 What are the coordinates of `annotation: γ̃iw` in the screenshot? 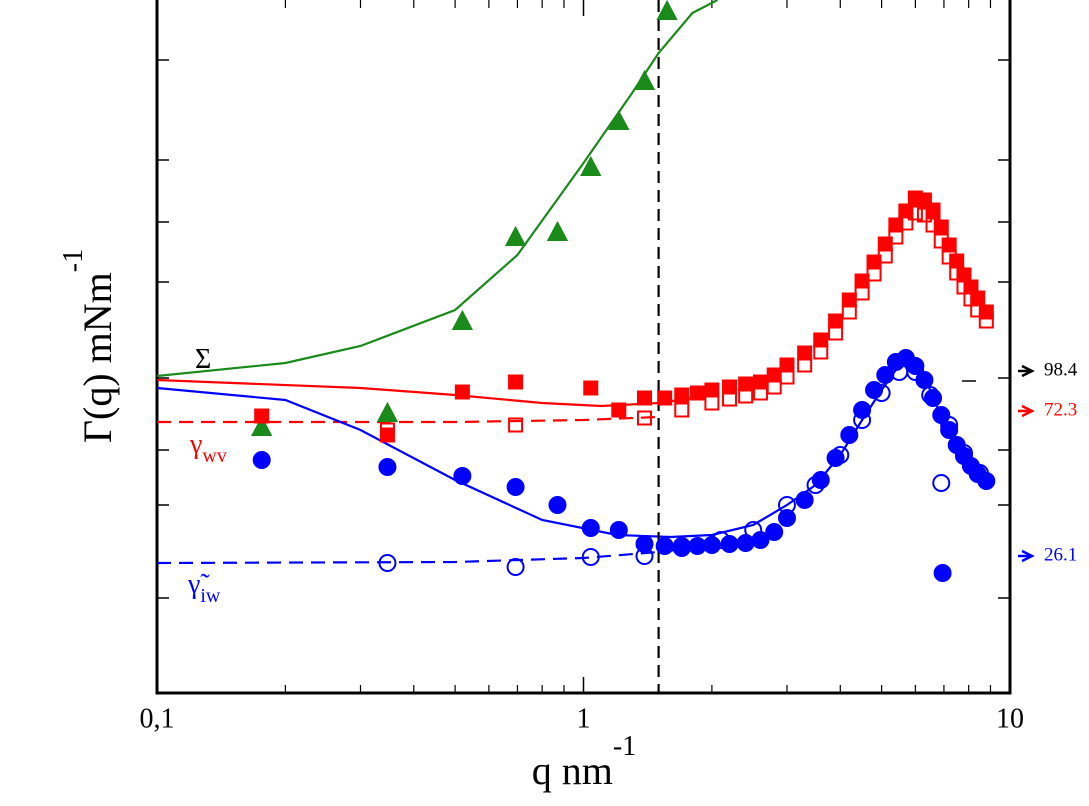 It's located at (204, 587).